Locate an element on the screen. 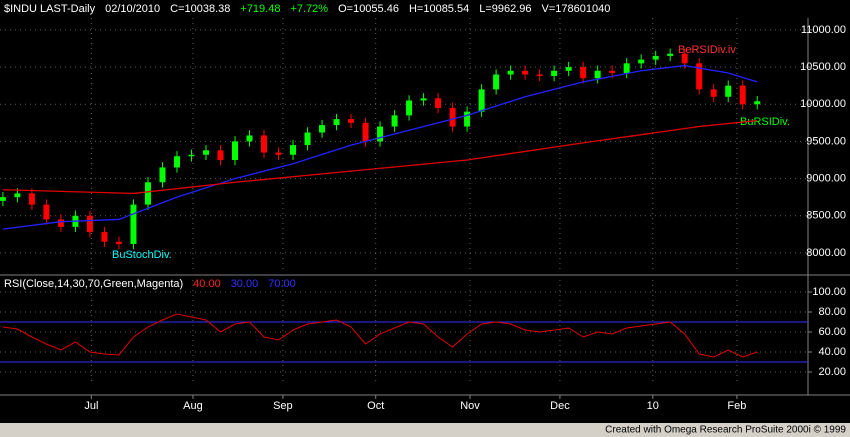 The width and height of the screenshot is (850, 437). x-tick-label: Jul is located at coordinates (91, 406).